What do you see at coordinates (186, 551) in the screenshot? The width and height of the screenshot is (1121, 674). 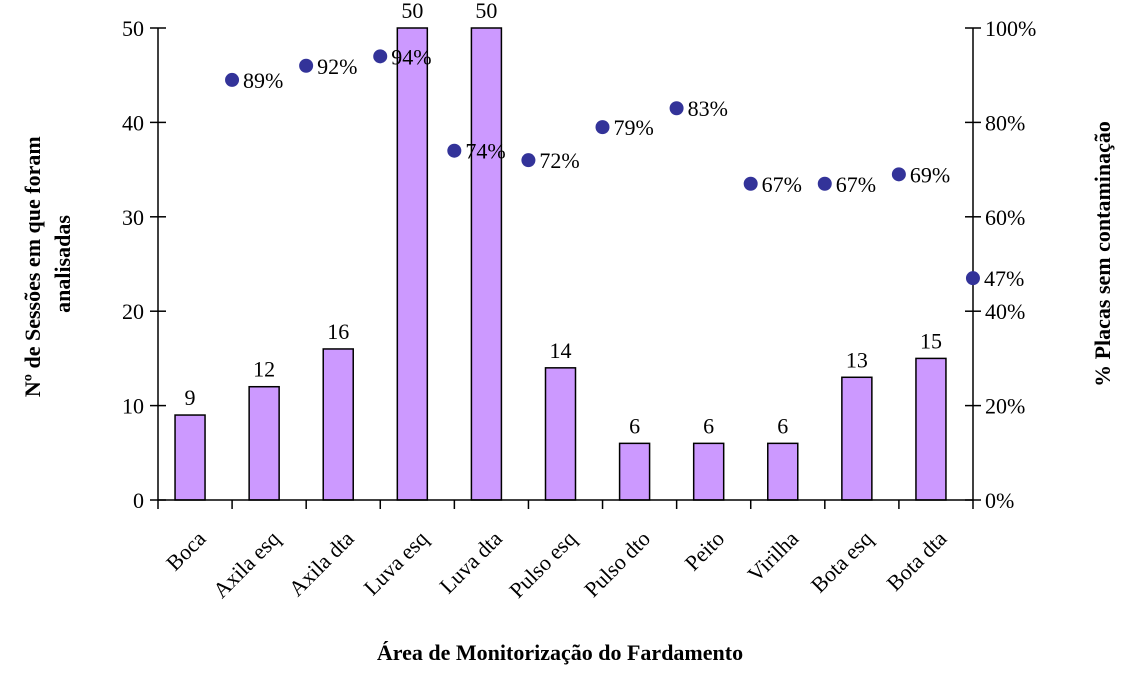 I see `x-tick-label: Boca` at bounding box center [186, 551].